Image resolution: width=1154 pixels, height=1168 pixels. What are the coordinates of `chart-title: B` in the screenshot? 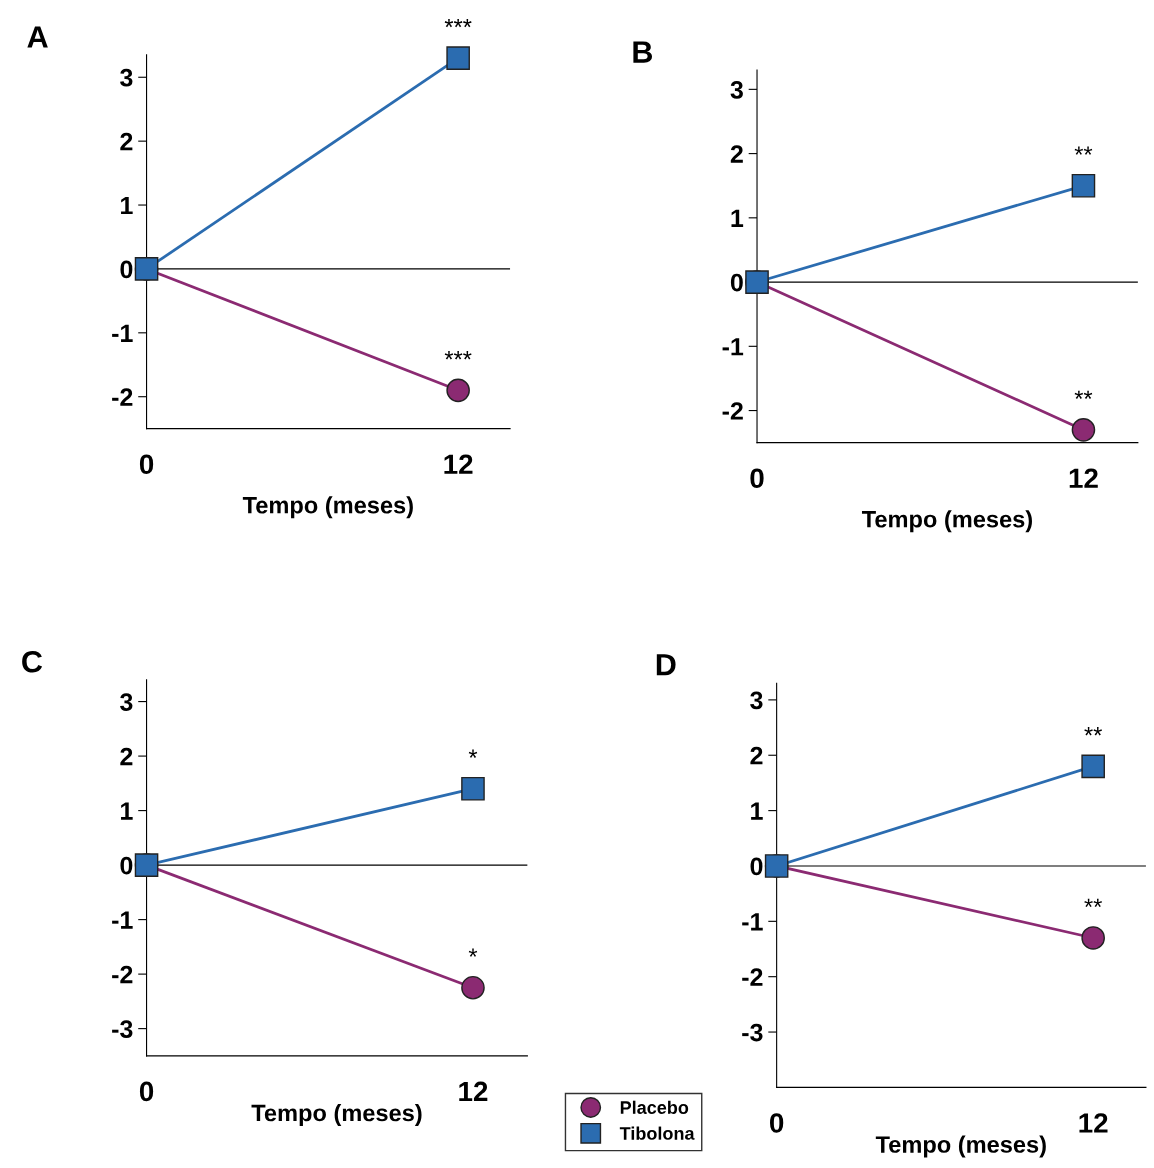 It's located at (643, 52).